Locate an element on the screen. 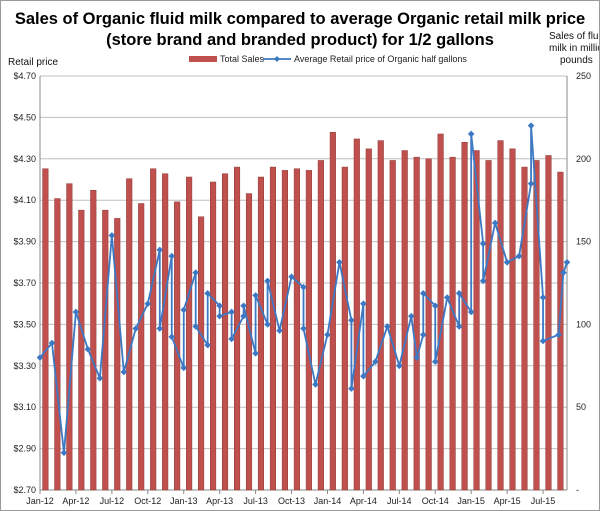 The image size is (600, 511). right-axis-title: pounds is located at coordinates (576, 60).